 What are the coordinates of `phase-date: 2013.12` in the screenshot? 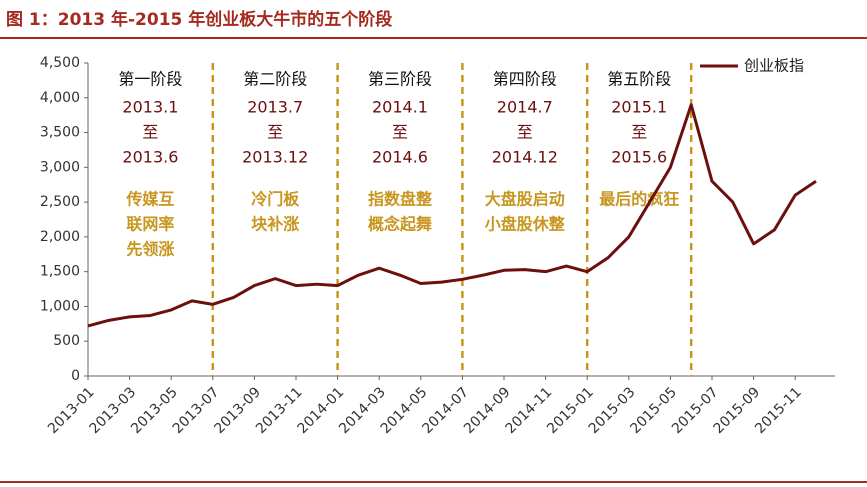 It's located at (275, 157).